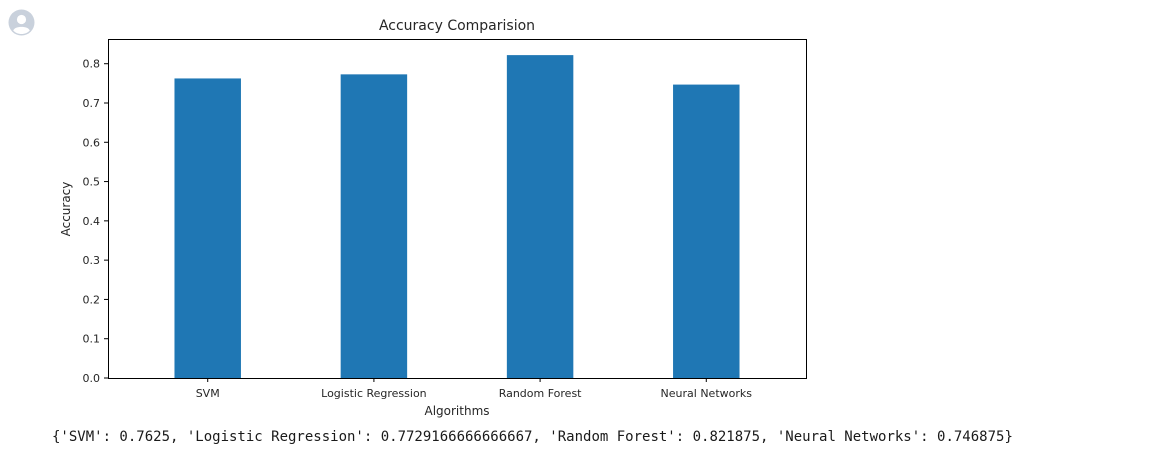  I want to click on bar-logistic-regression, so click(374, 226).